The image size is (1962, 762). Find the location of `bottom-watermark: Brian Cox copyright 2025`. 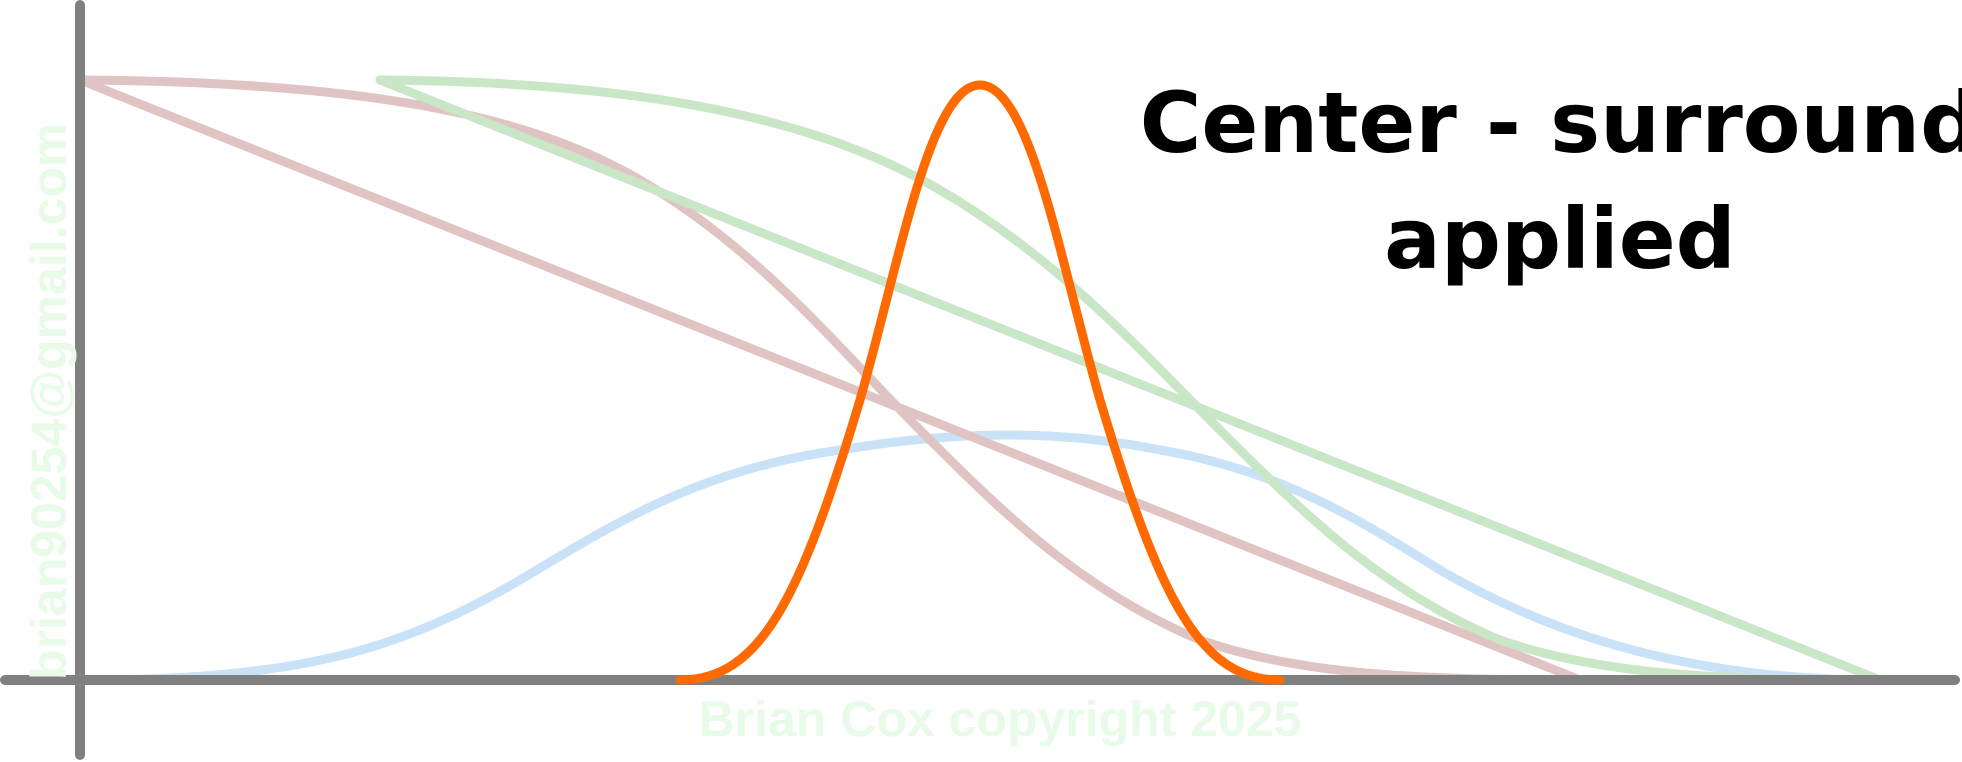

bottom-watermark: Brian Cox copyright 2025 is located at coordinates (1000, 719).